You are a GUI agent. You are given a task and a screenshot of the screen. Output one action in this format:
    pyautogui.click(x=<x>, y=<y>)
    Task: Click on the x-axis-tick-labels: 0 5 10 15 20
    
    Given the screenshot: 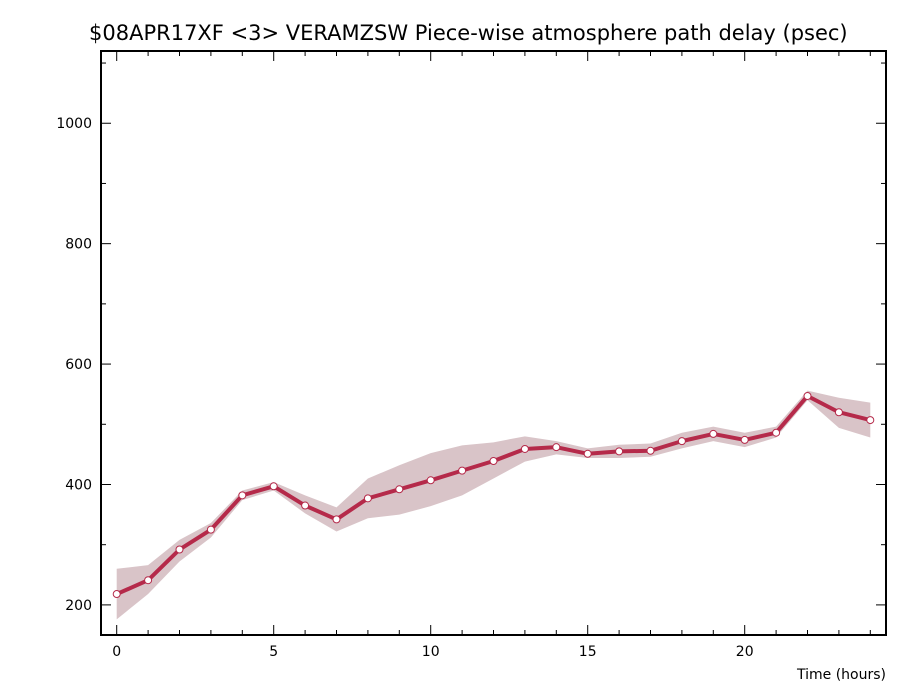 What is the action you would take?
    pyautogui.click(x=432, y=652)
    